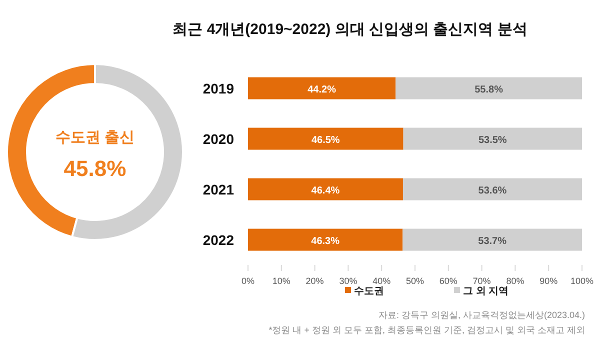  Describe the element at coordinates (281, 281) in the screenshot. I see `x-tick-label: 10%` at that location.